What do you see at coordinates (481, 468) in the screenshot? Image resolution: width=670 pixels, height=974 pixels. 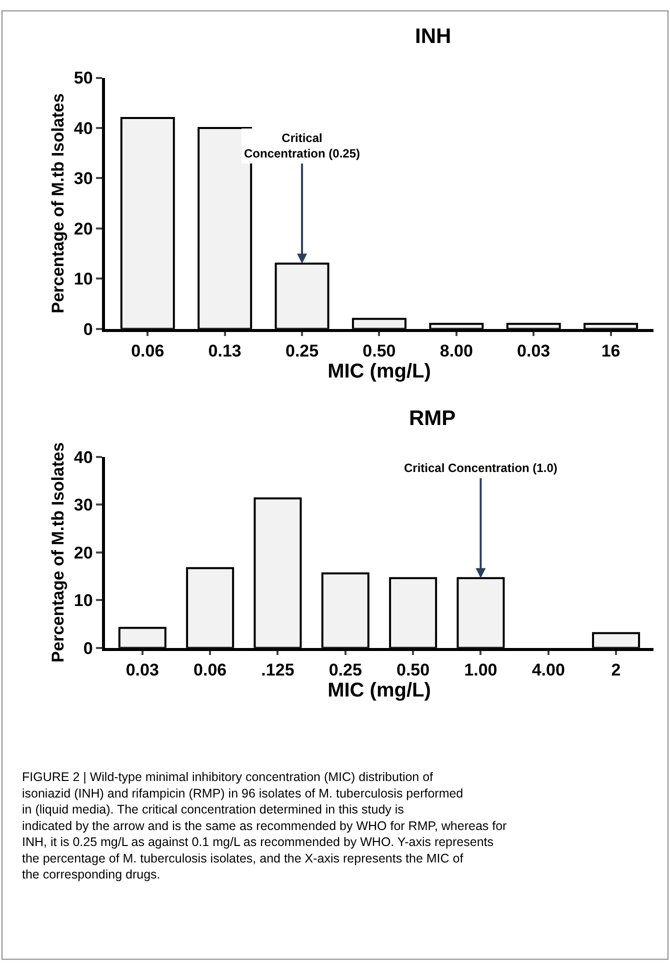 I see `annotation: Critical Concentration (1.0)` at bounding box center [481, 468].